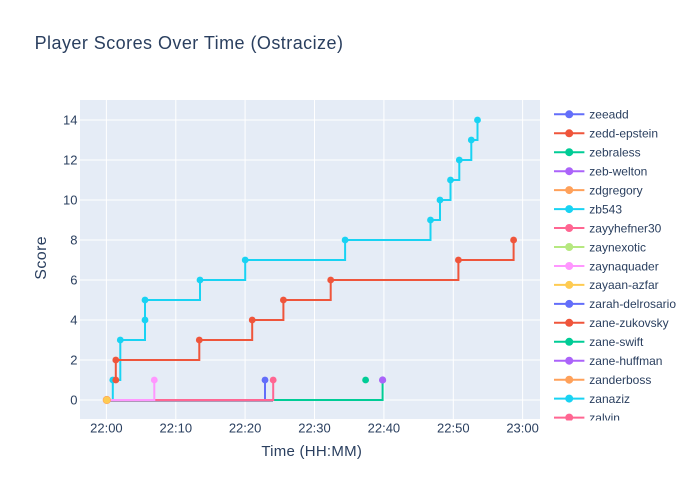 The image size is (700, 500). What do you see at coordinates (453, 428) in the screenshot?
I see `svg-text: 22:50` at bounding box center [453, 428].